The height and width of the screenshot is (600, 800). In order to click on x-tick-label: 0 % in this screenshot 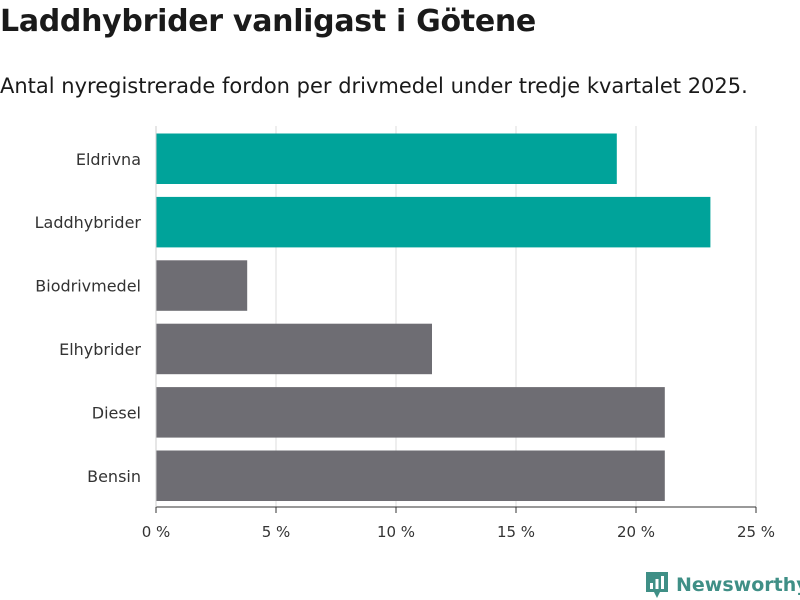, I will do `click(156, 532)`.